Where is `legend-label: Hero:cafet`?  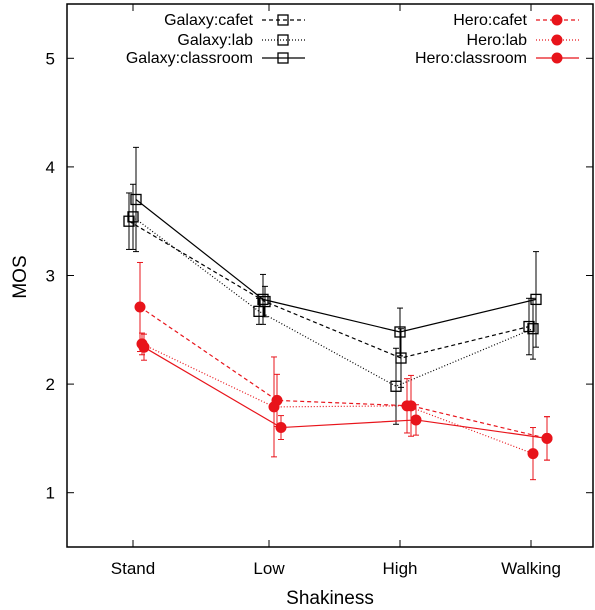 legend-label: Hero:cafet is located at coordinates (490, 20).